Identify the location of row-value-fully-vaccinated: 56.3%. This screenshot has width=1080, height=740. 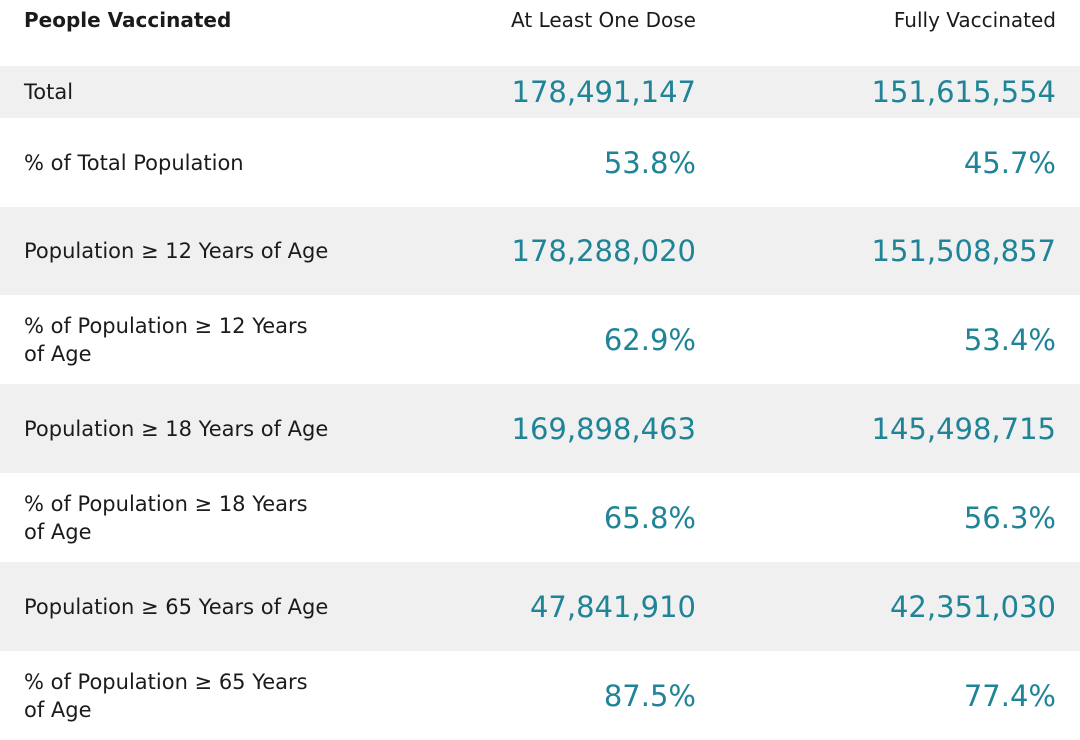
(1009, 517).